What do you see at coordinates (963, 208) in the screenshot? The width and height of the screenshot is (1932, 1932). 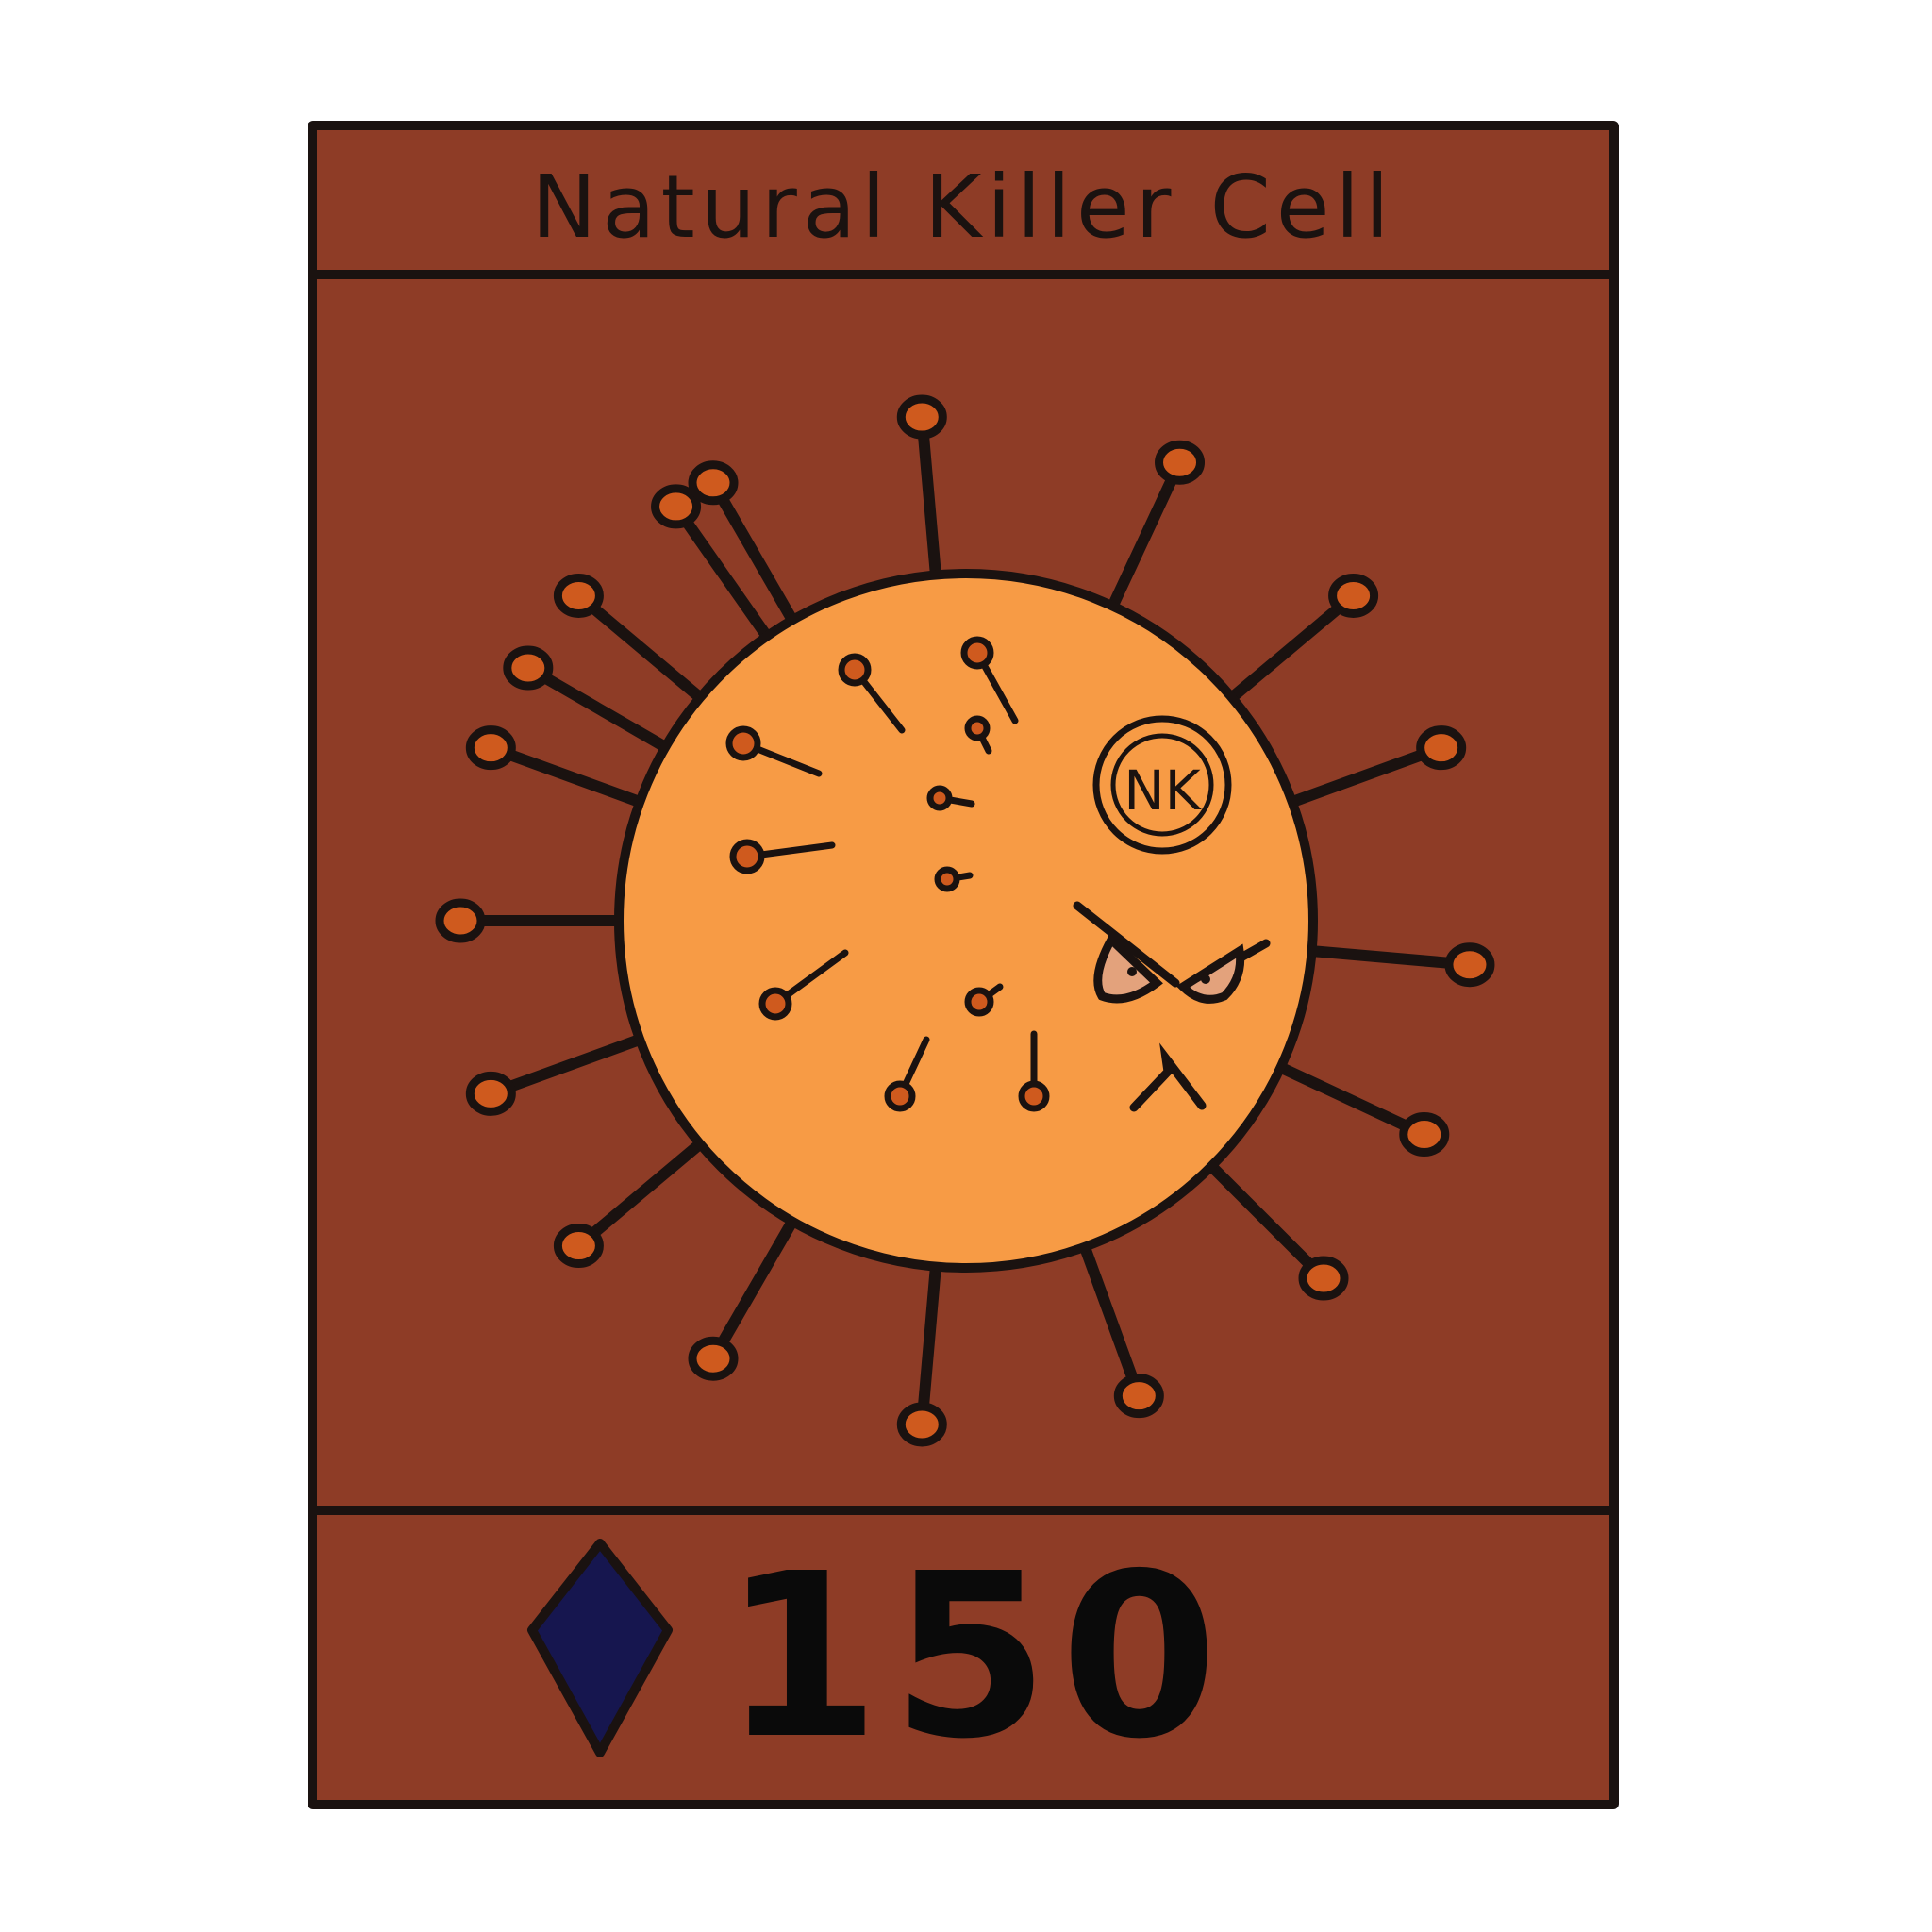 I see `card-title: Natural Killer Cell` at bounding box center [963, 208].